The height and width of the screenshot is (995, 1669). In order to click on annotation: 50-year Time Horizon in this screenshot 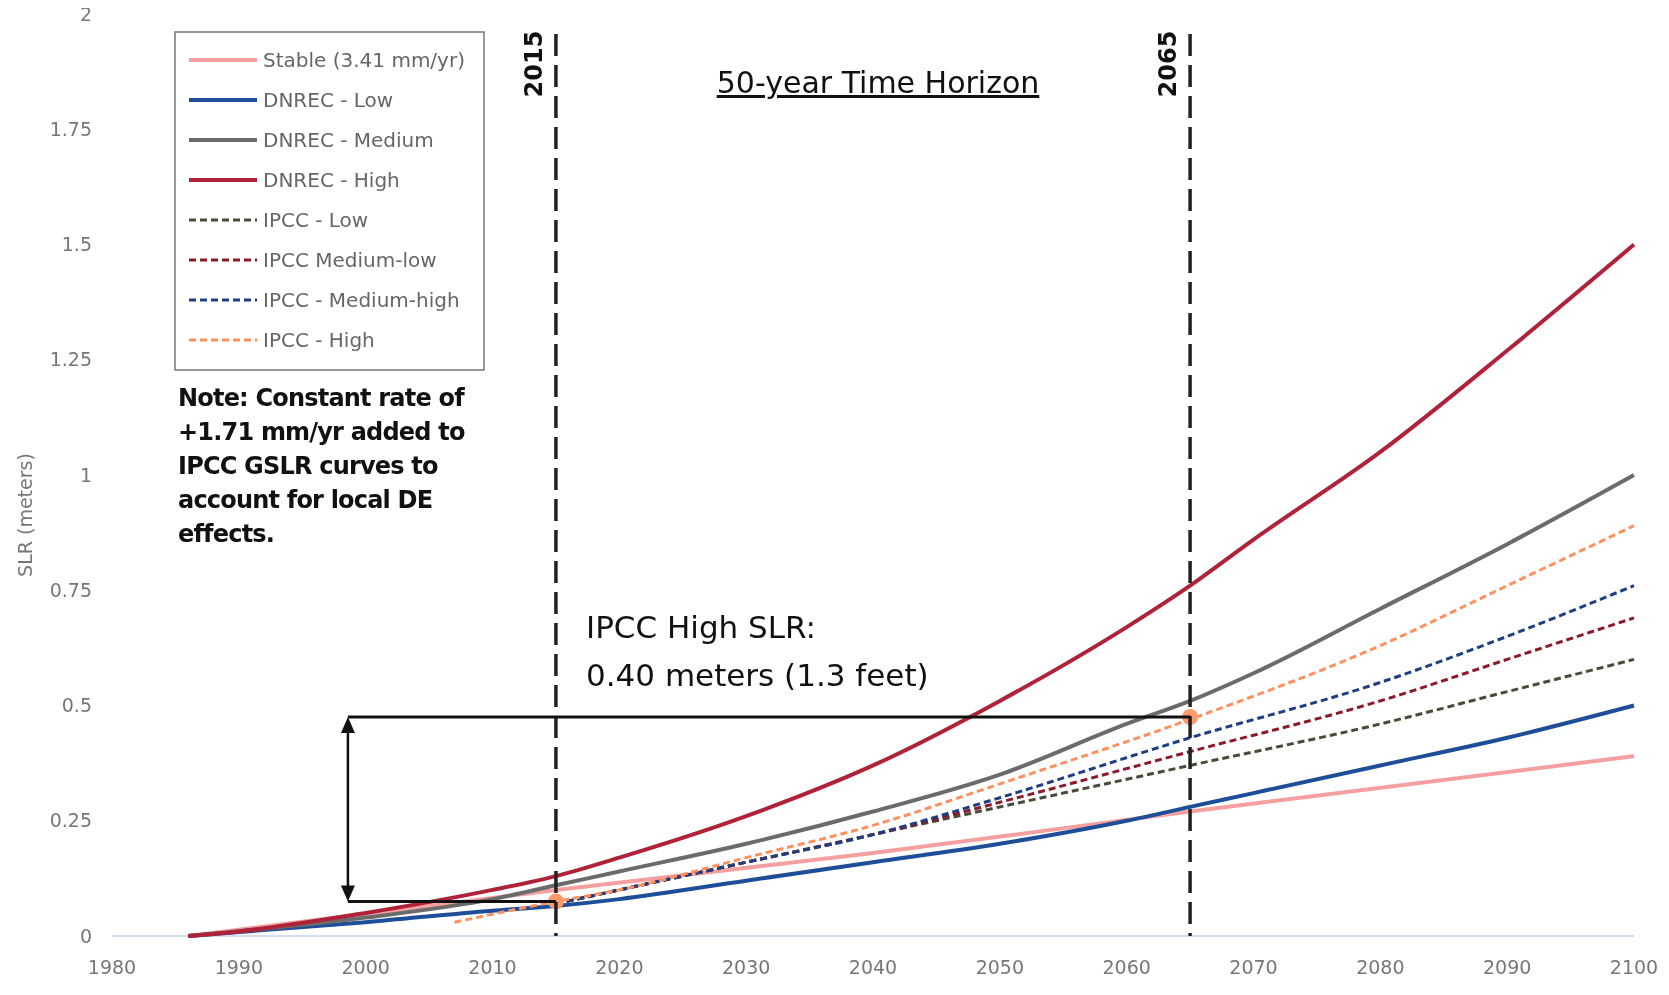, I will do `click(878, 82)`.